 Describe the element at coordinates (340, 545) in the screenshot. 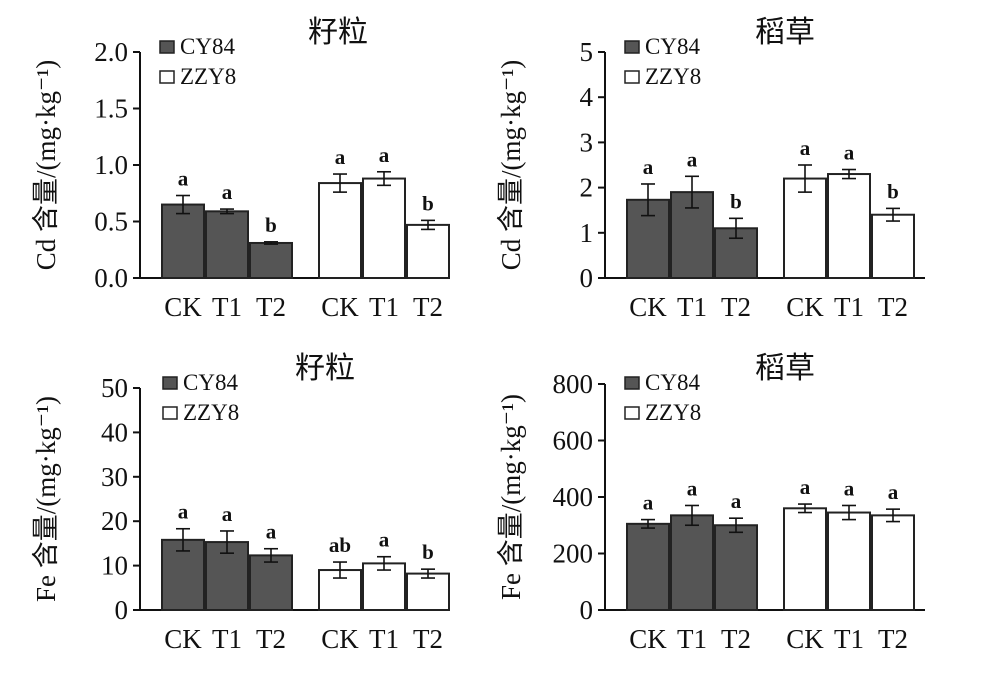

I see `significance-label: ab` at that location.